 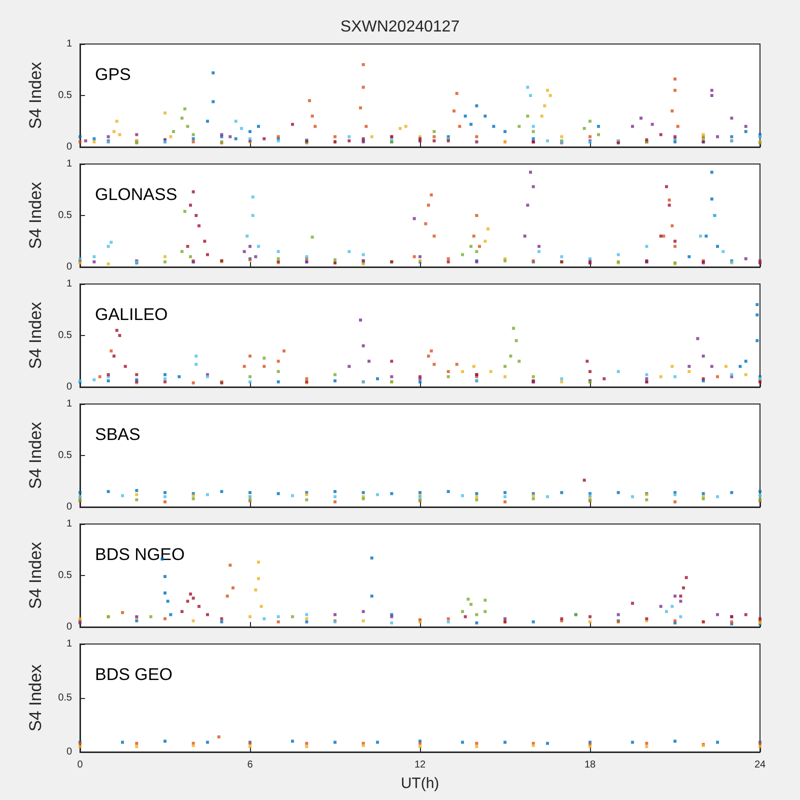 What do you see at coordinates (113, 74) in the screenshot?
I see `annotation: GPS` at bounding box center [113, 74].